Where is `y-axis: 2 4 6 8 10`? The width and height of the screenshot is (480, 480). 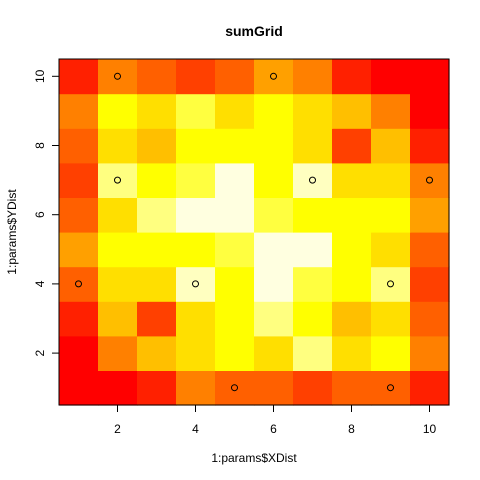 y-axis: 2 4 6 8 10 is located at coordinates (46, 212).